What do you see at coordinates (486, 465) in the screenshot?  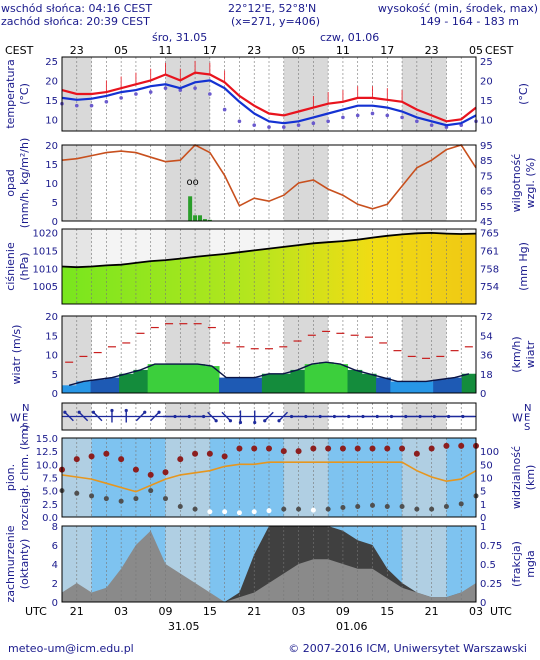 I see `y2-tick-label: 50` at bounding box center [486, 465].